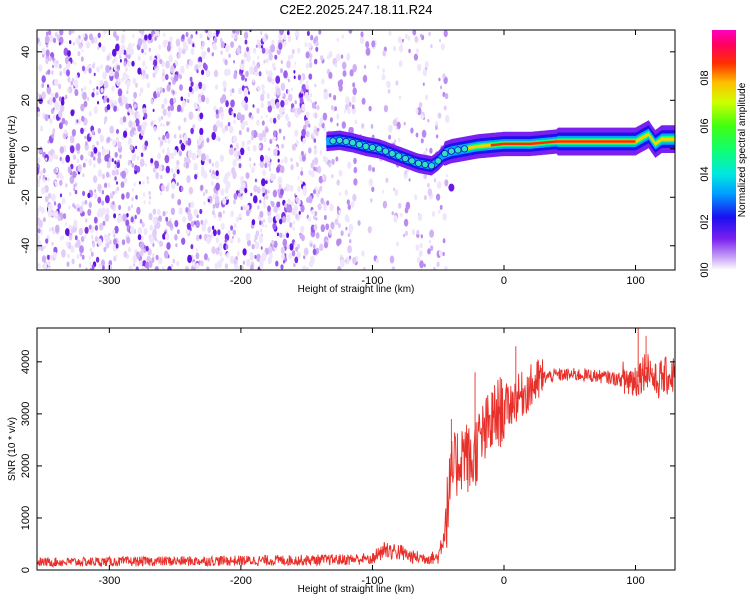  I want to click on colorbar-label: Normalized spectral amplitude, so click(742, 149).